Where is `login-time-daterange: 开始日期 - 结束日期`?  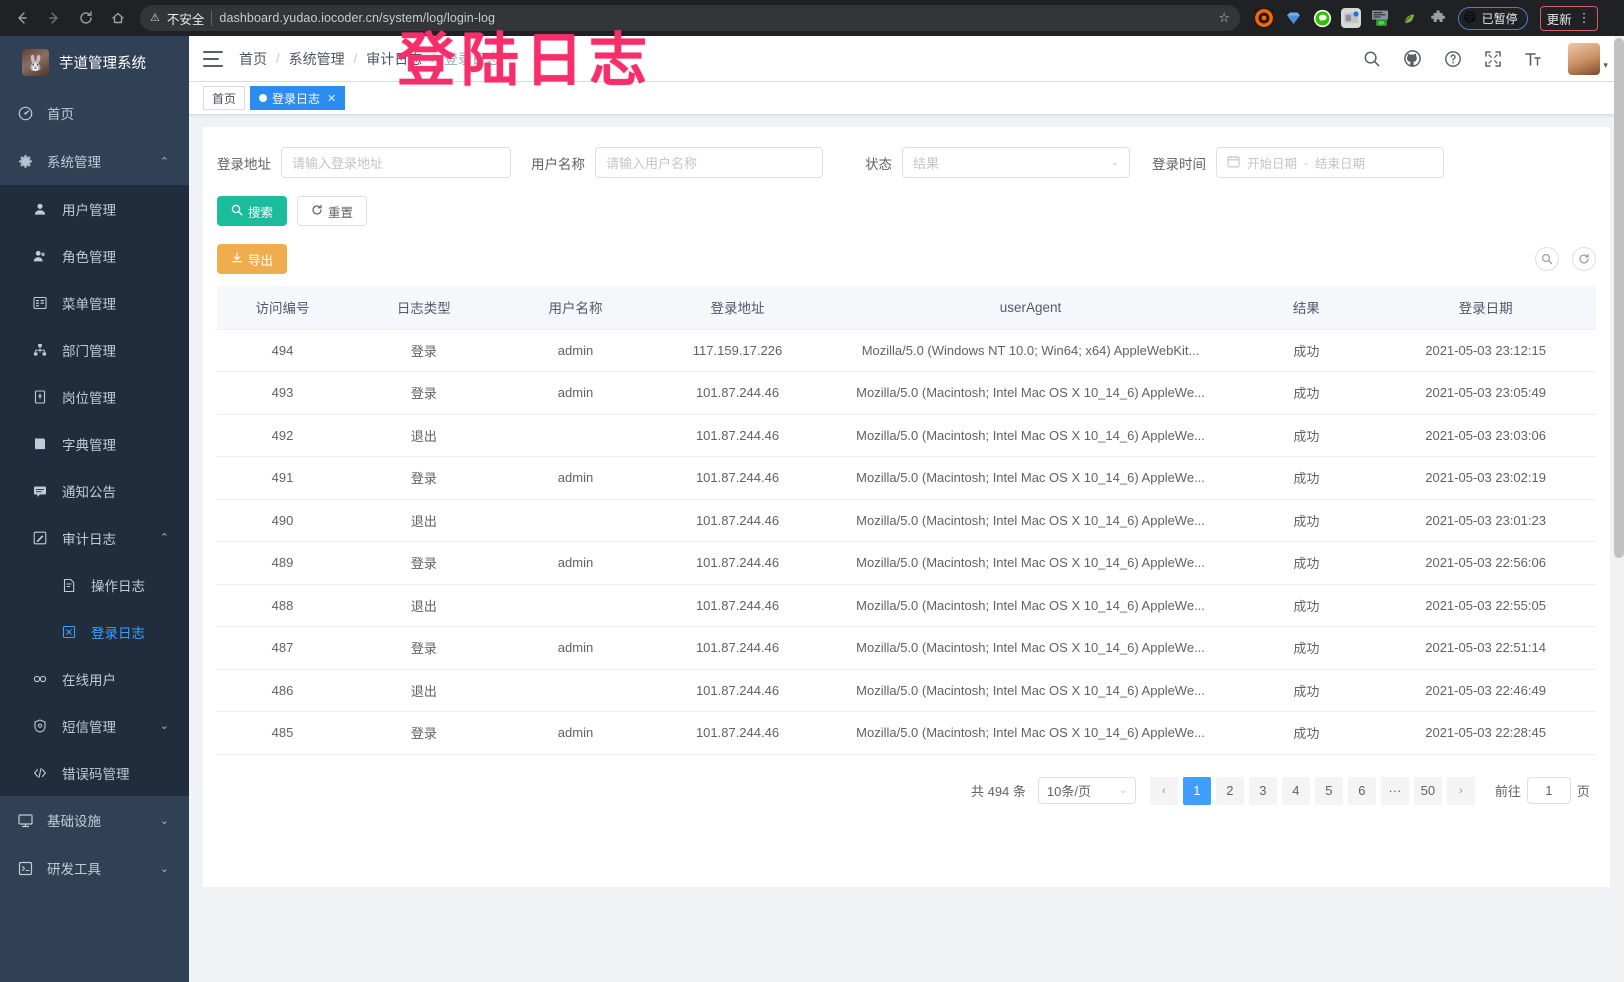 login-time-daterange: 开始日期 - 结束日期 is located at coordinates (1330, 162).